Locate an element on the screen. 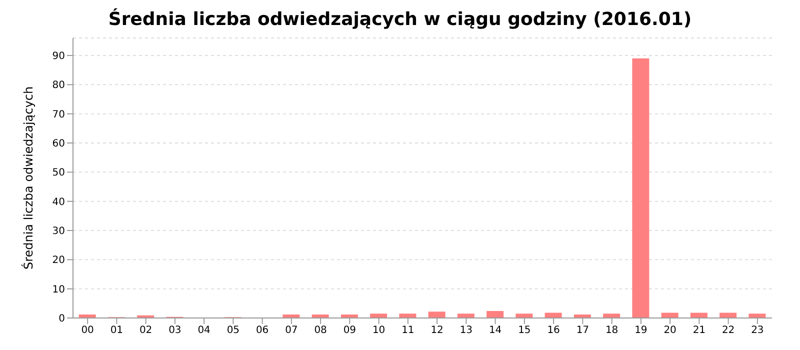  x-tick-label: 15 is located at coordinates (524, 330).